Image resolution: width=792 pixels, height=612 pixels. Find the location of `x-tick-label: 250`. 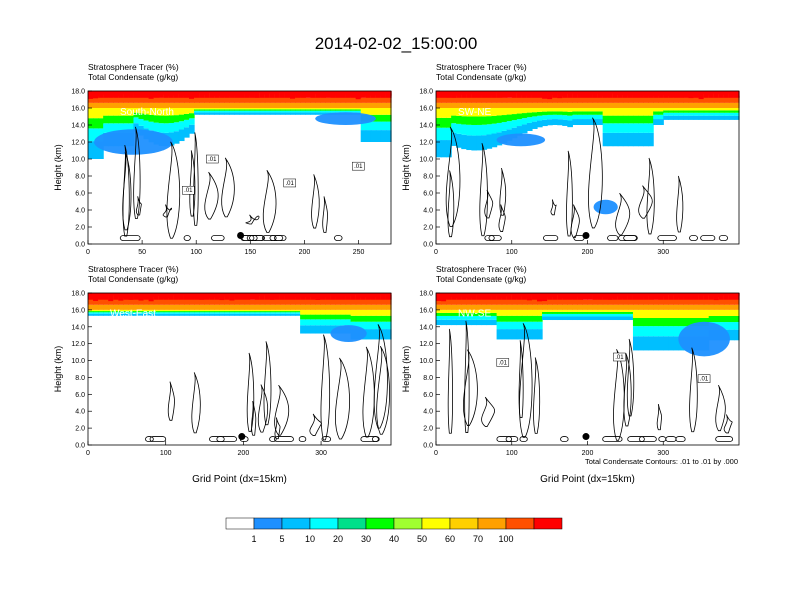

x-tick-label: 250 is located at coordinates (359, 252).